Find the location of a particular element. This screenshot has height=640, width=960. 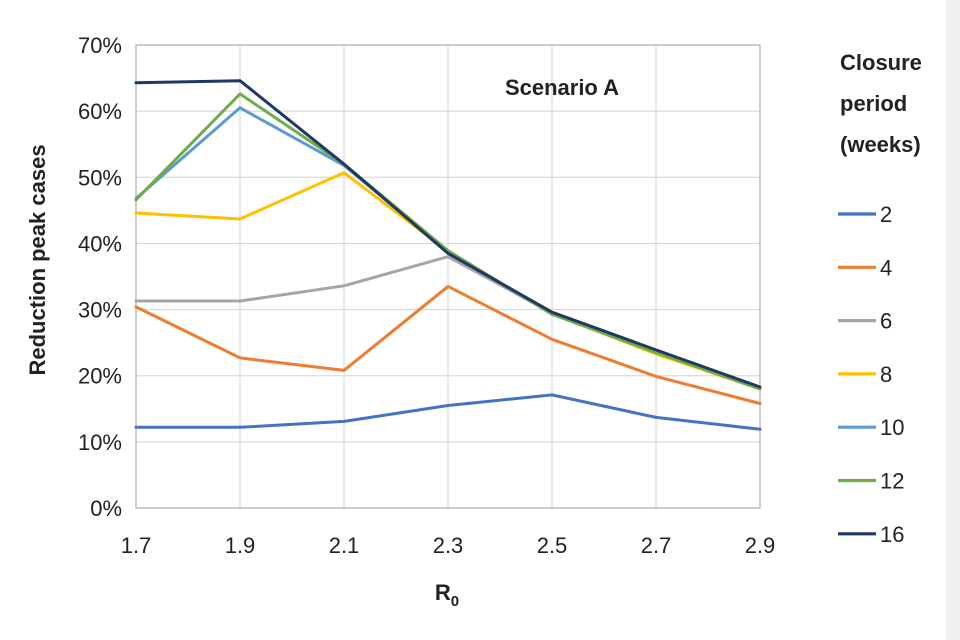

legend-label-10: 10 is located at coordinates (892, 427).